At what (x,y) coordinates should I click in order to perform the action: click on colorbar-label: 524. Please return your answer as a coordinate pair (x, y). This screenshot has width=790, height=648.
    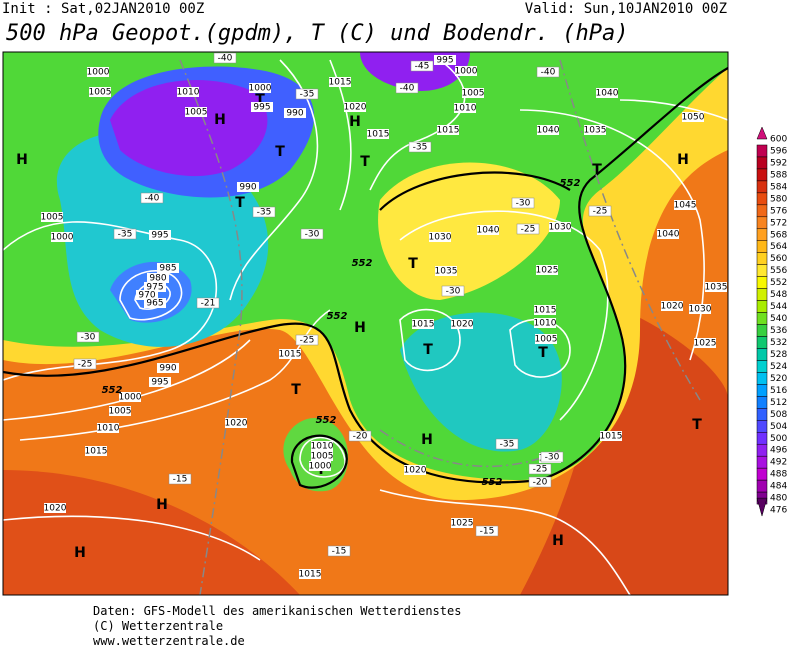
    Looking at the image, I should click on (778, 367).